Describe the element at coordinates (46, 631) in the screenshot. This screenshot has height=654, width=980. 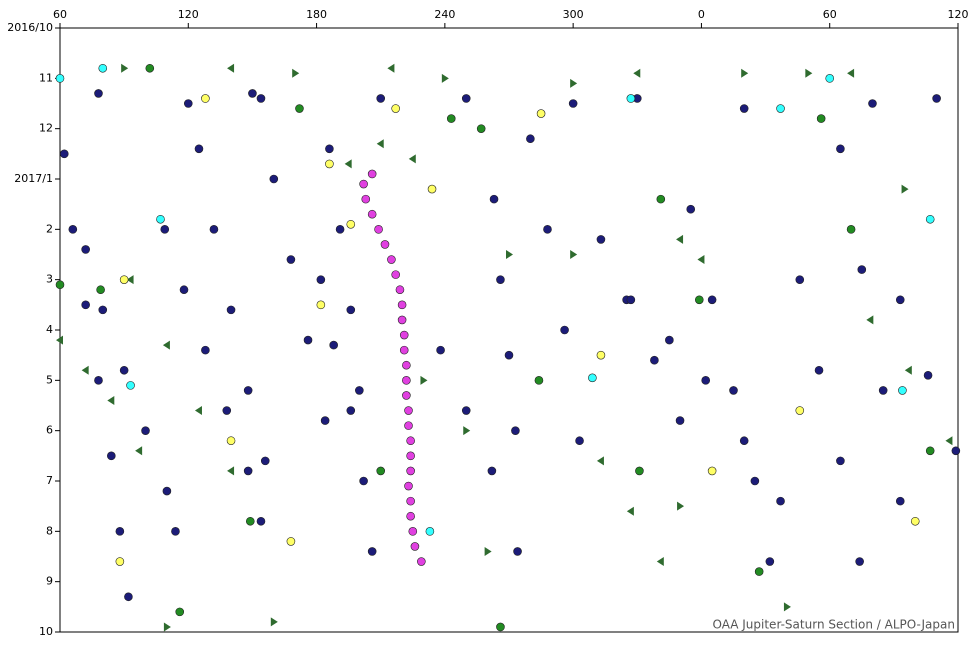
I see `y-tick-label: 10` at that location.